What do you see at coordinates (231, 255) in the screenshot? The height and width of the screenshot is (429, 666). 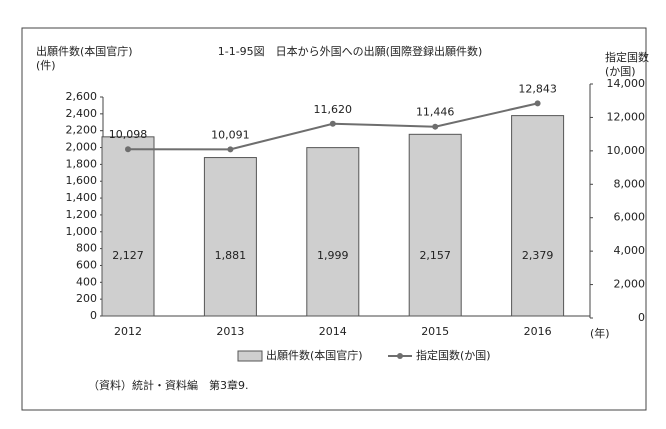 I see `bar-value-label: 1,881` at bounding box center [231, 255].